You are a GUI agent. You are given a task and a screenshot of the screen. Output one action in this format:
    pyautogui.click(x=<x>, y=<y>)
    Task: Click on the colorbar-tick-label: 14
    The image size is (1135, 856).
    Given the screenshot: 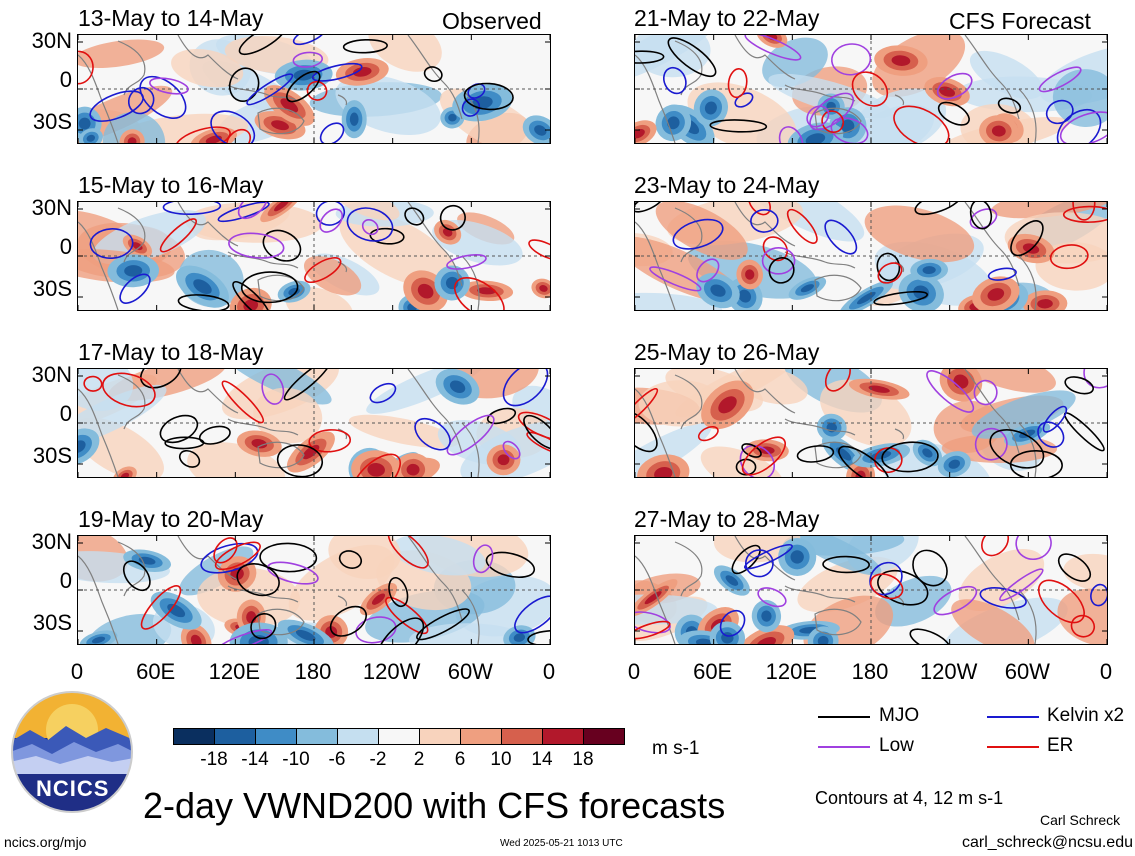 What is the action you would take?
    pyautogui.click(x=542, y=759)
    